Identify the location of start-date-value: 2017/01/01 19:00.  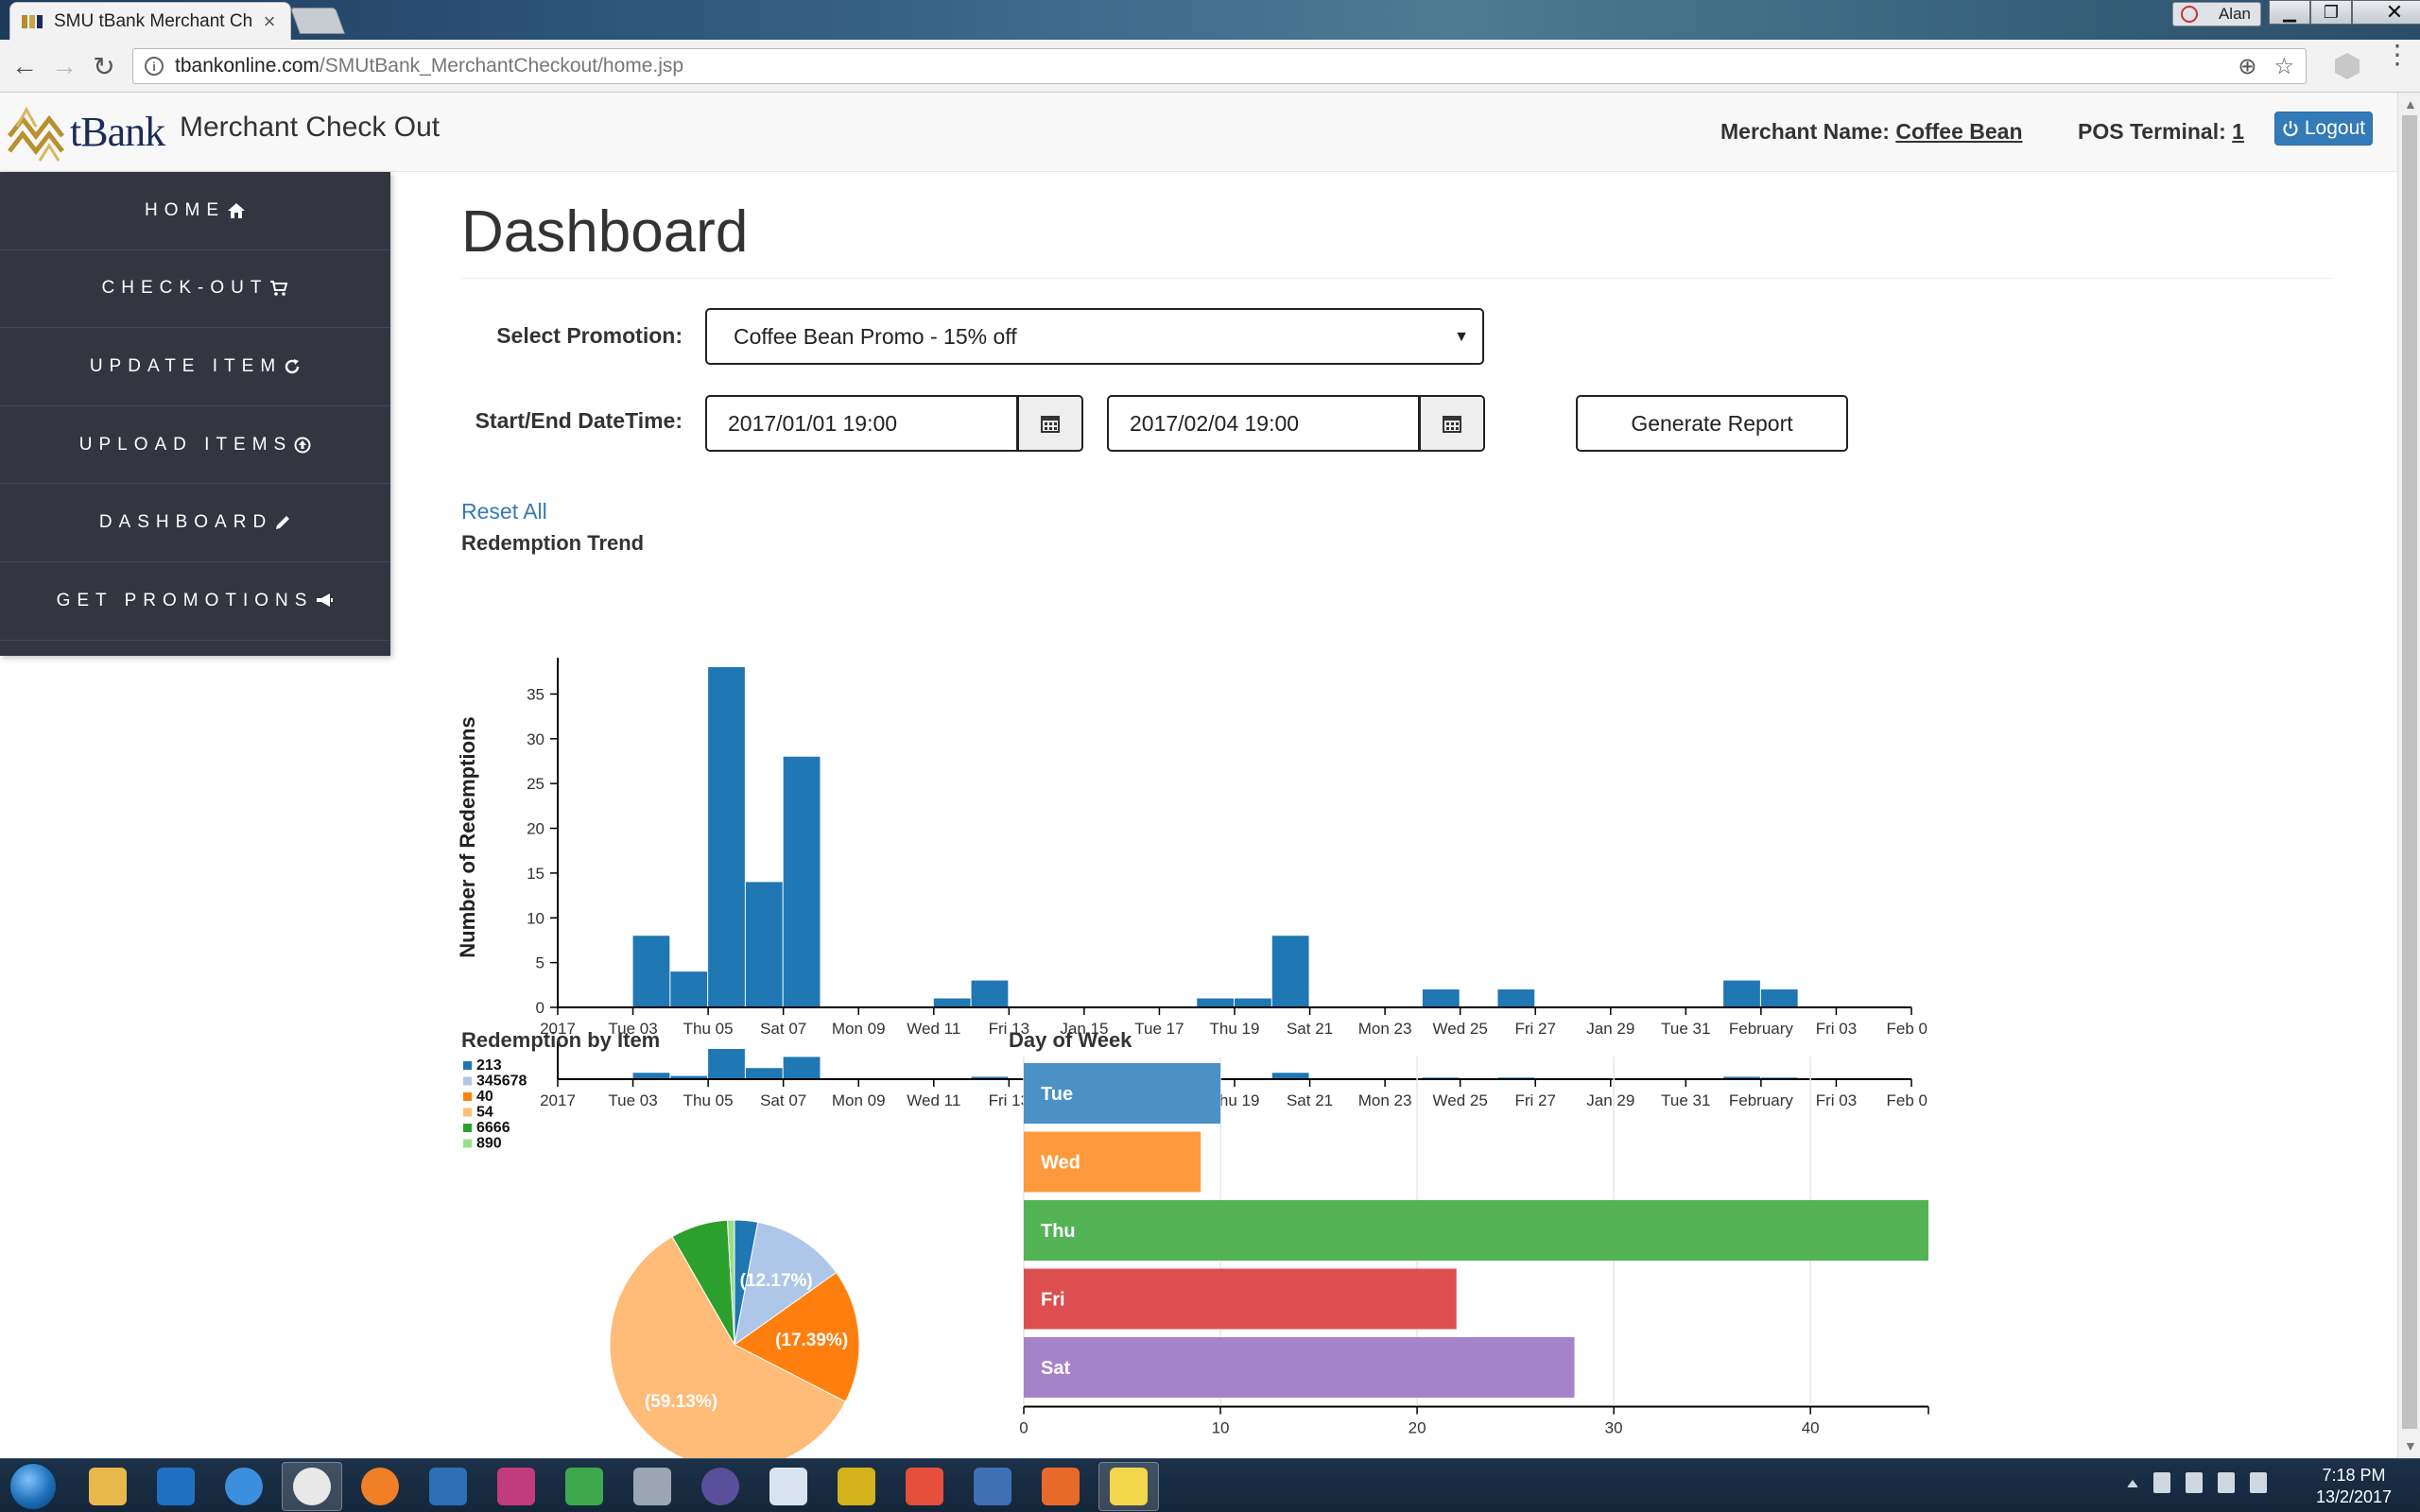
(863, 423).